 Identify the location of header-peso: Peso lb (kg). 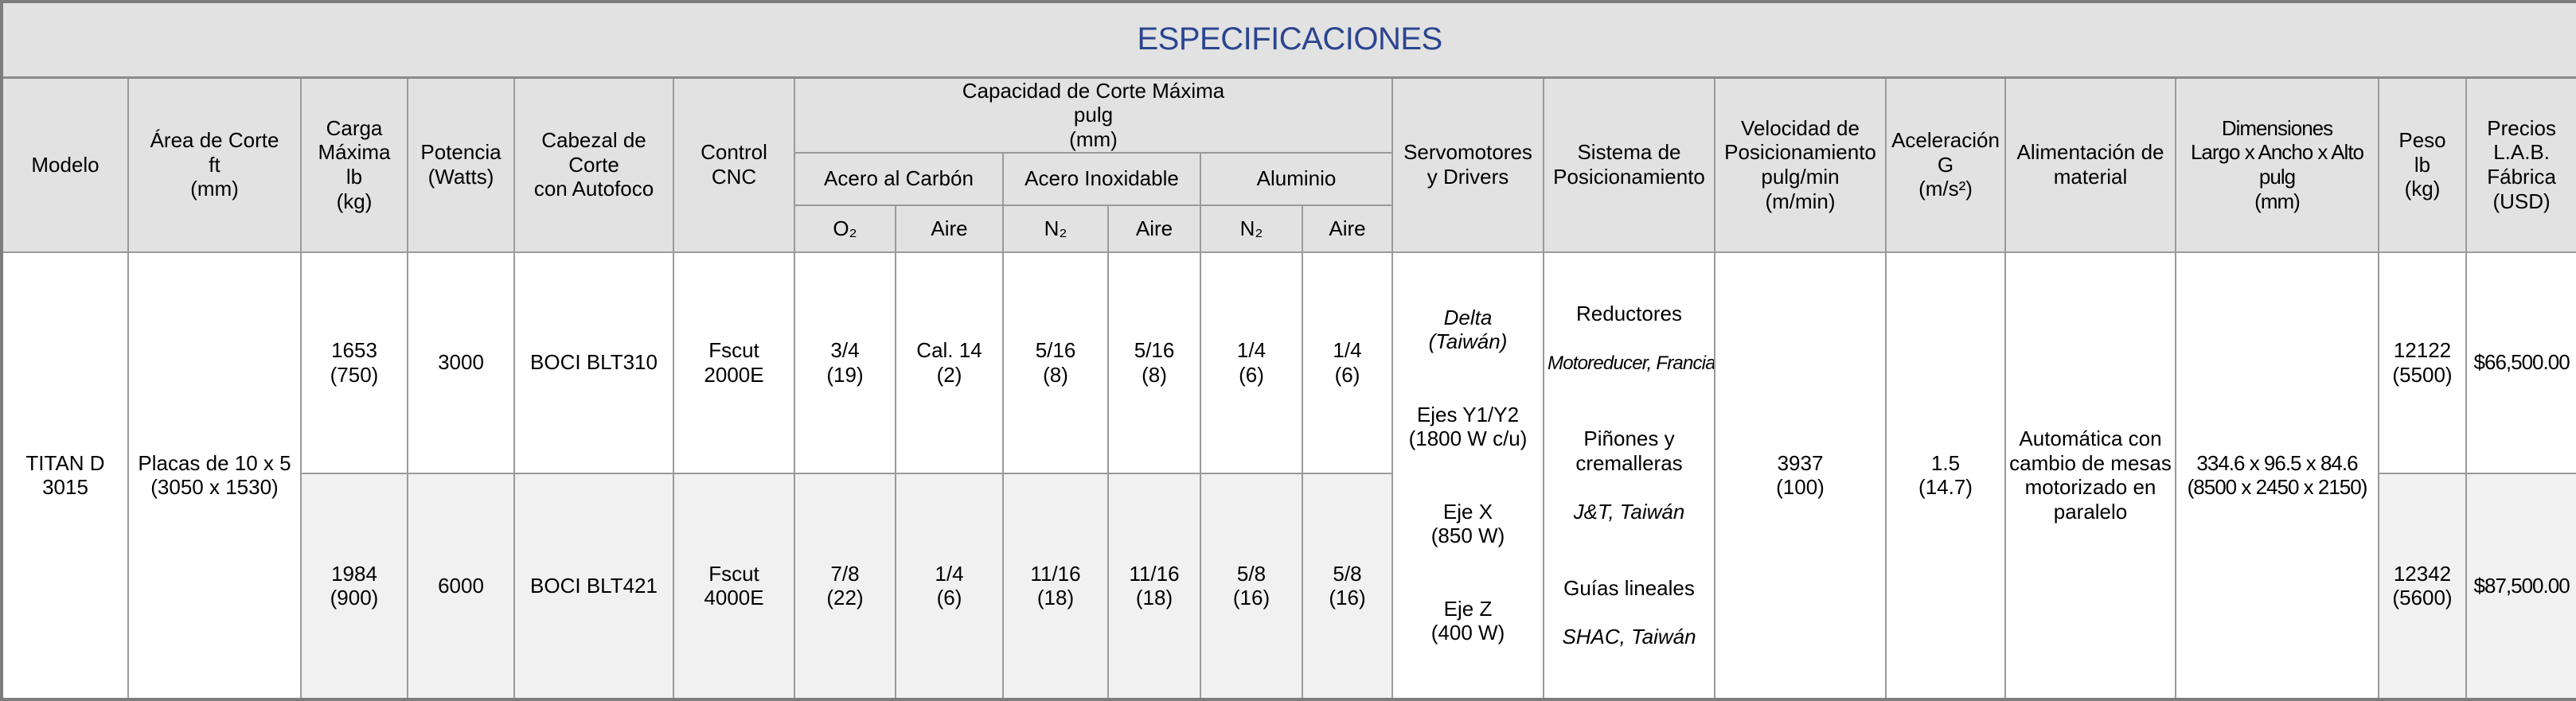
(2422, 165).